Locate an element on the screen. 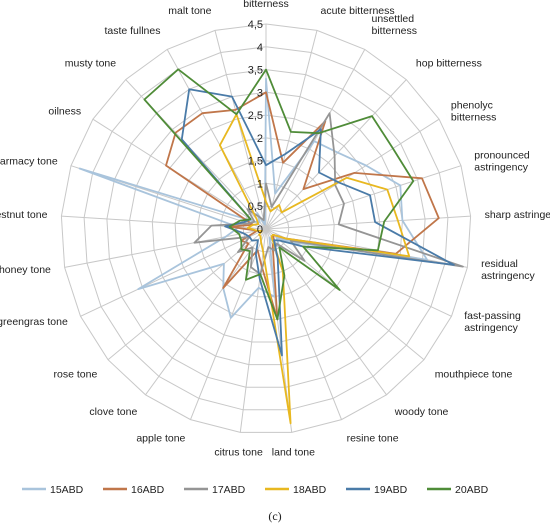 Image resolution: width=550 pixels, height=529 pixels. legend-entry: 17ABD is located at coordinates (229, 490).